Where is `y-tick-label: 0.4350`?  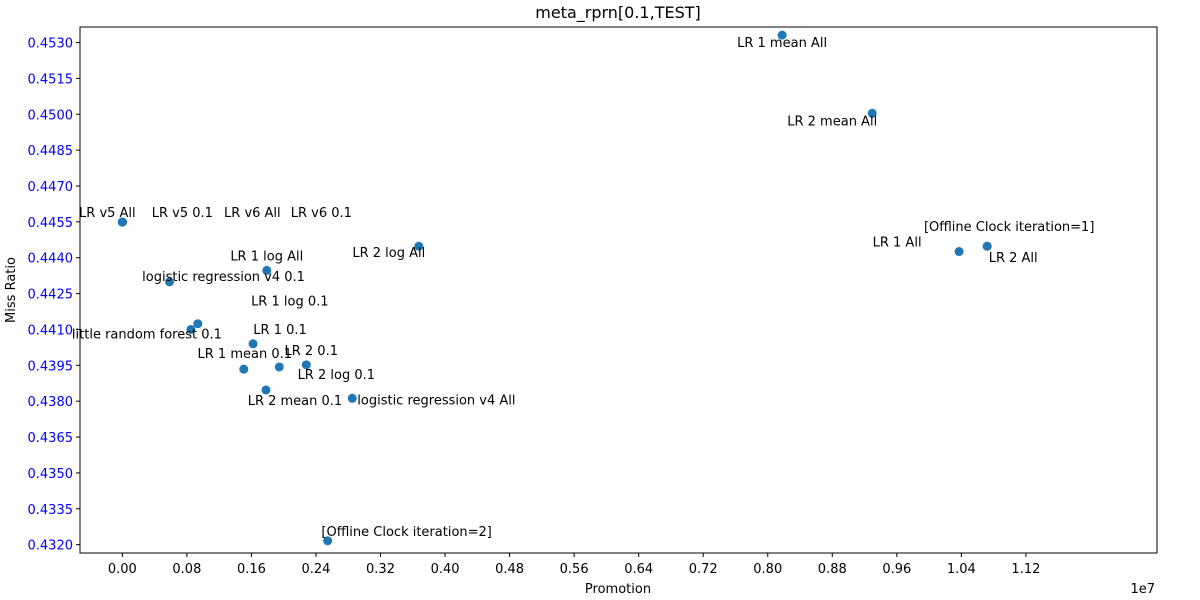
y-tick-label: 0.4350 is located at coordinates (51, 474).